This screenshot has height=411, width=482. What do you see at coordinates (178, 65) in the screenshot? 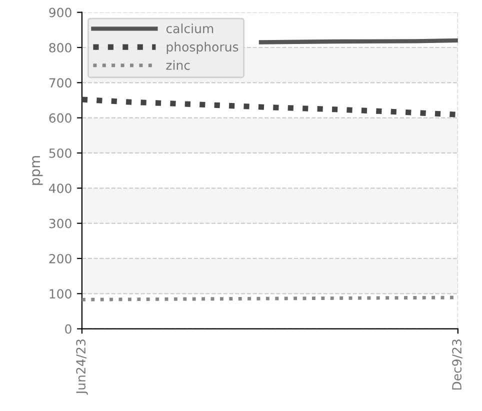
I see `legend-label: zinc` at bounding box center [178, 65].